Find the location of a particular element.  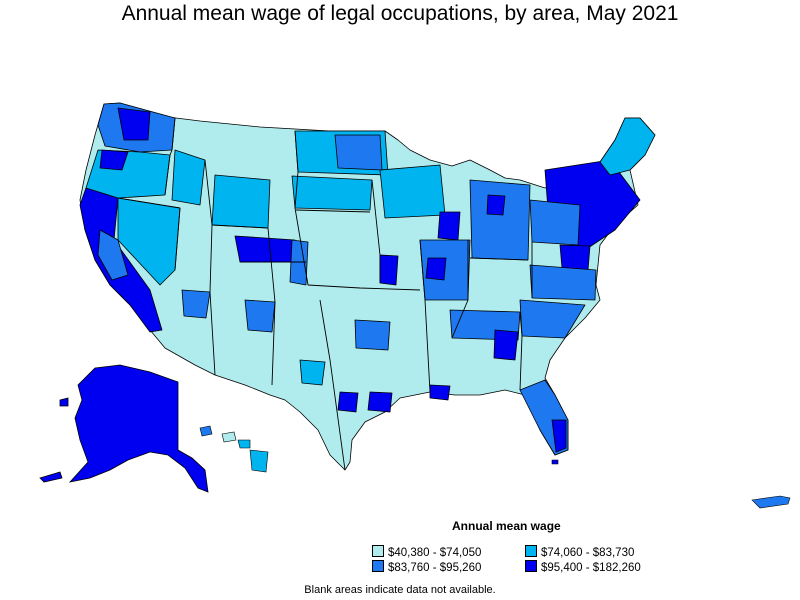

legend-label: $74,060 - $83,730 is located at coordinates (588, 553).